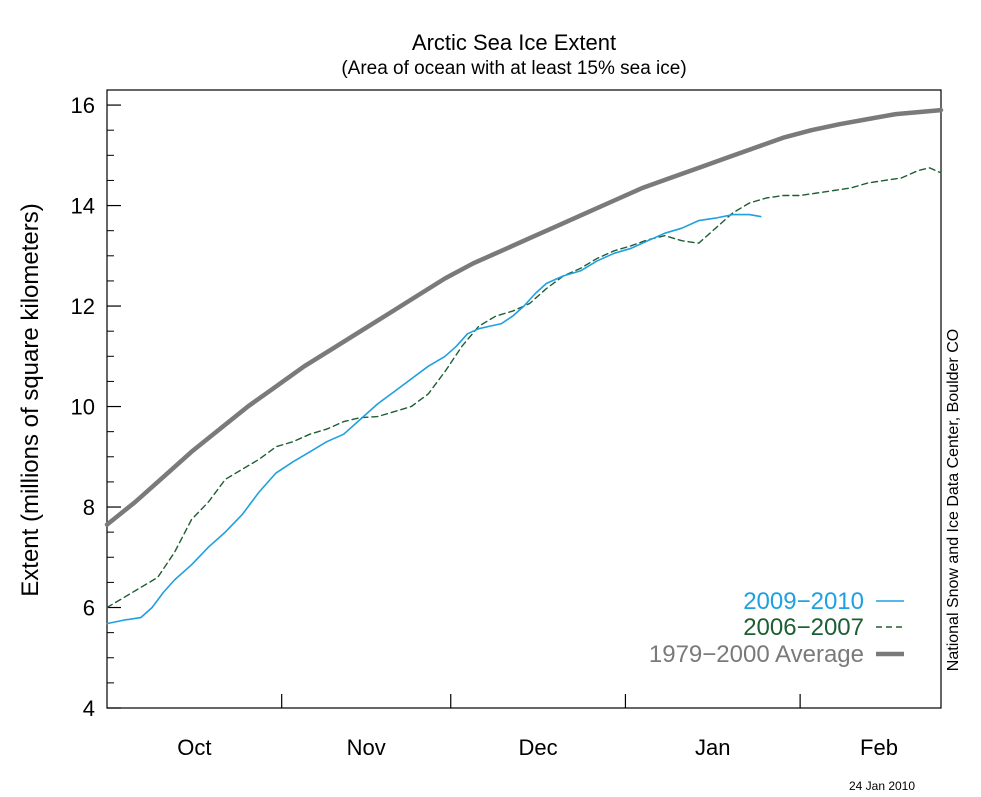  I want to click on y-axis-title: Extent (millions of square kilometers), so click(30, 399).